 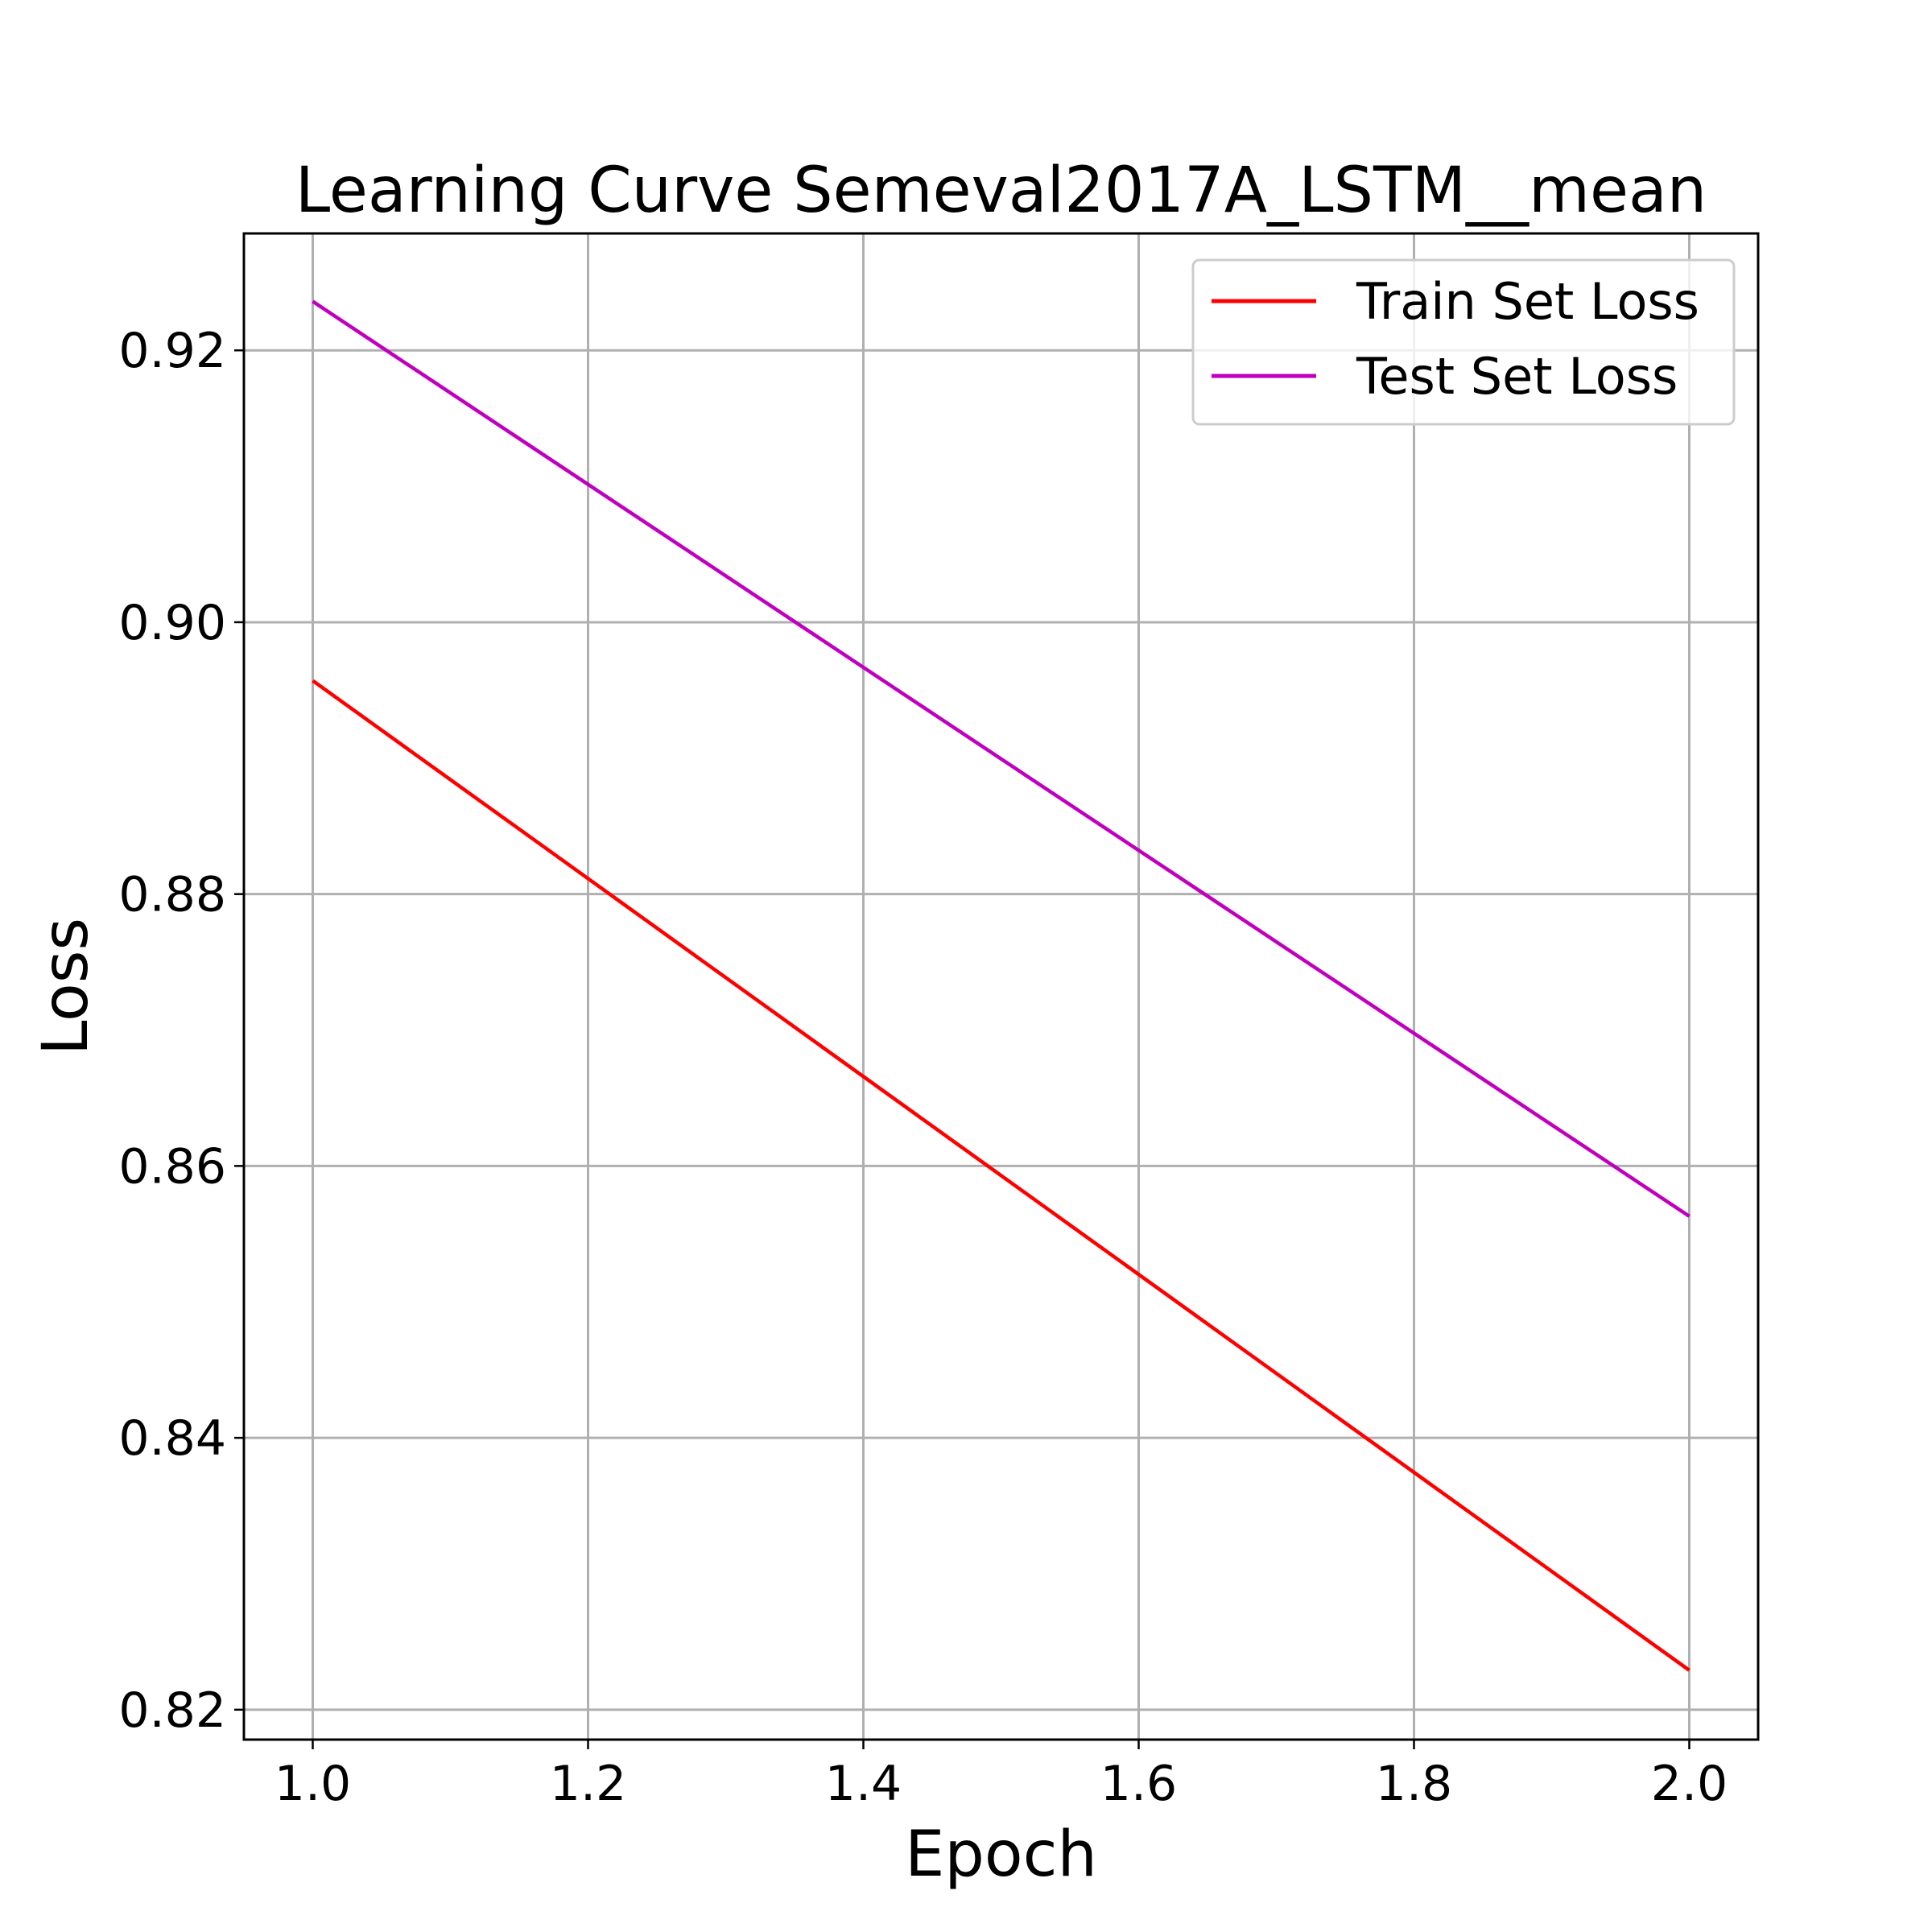 What do you see at coordinates (172, 351) in the screenshot?
I see `y-tick-label: 0.92` at bounding box center [172, 351].